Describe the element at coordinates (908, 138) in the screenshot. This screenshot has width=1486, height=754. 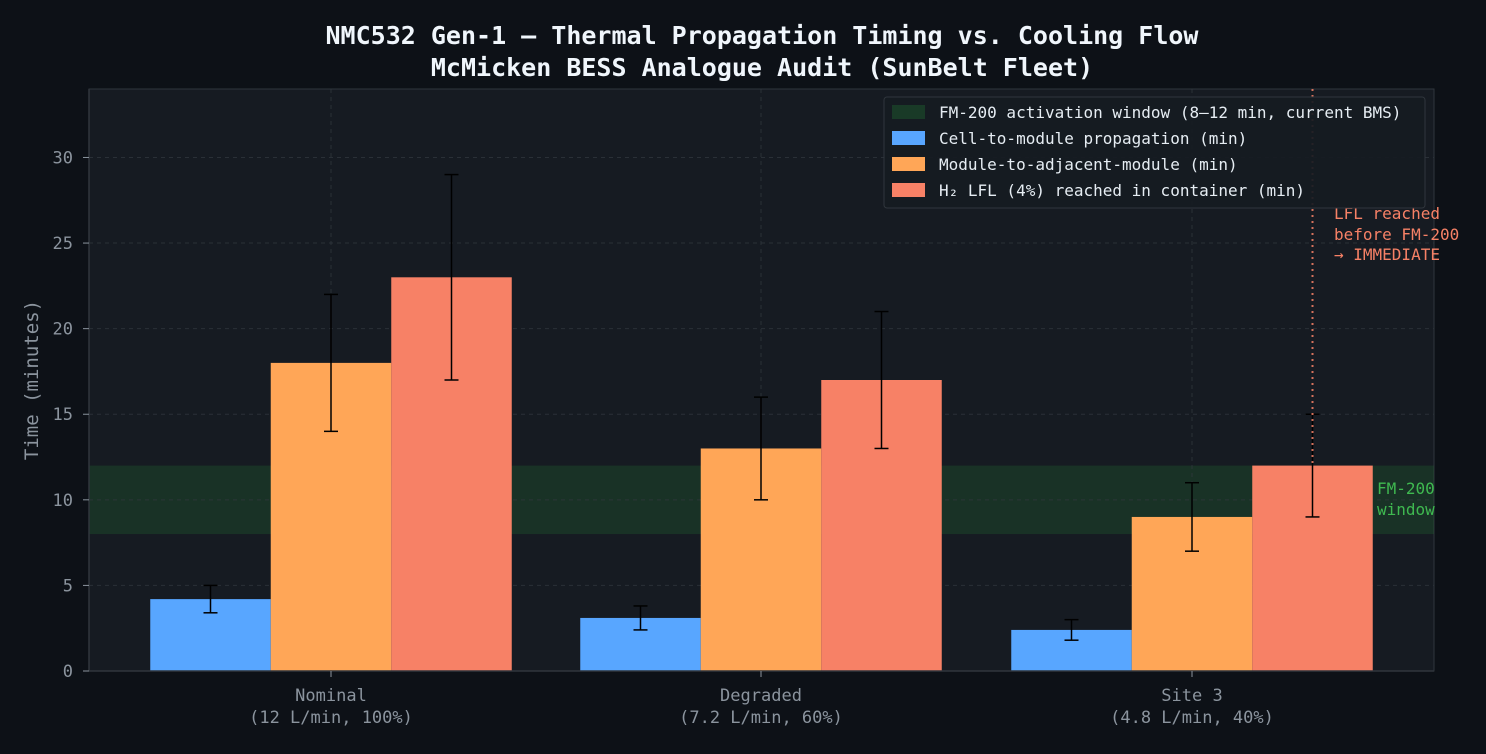
I see `legend-swatch-cell-to-module` at that location.